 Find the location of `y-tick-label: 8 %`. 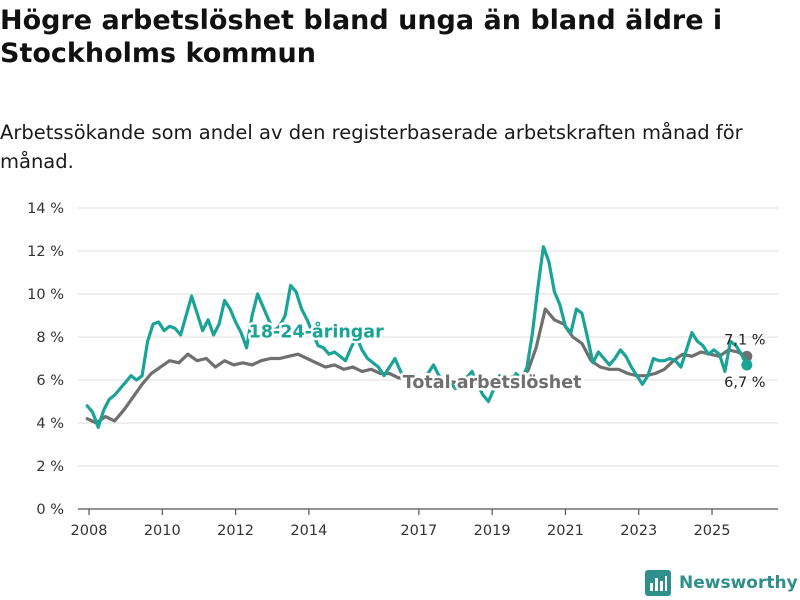

y-tick-label: 8 % is located at coordinates (50, 338).